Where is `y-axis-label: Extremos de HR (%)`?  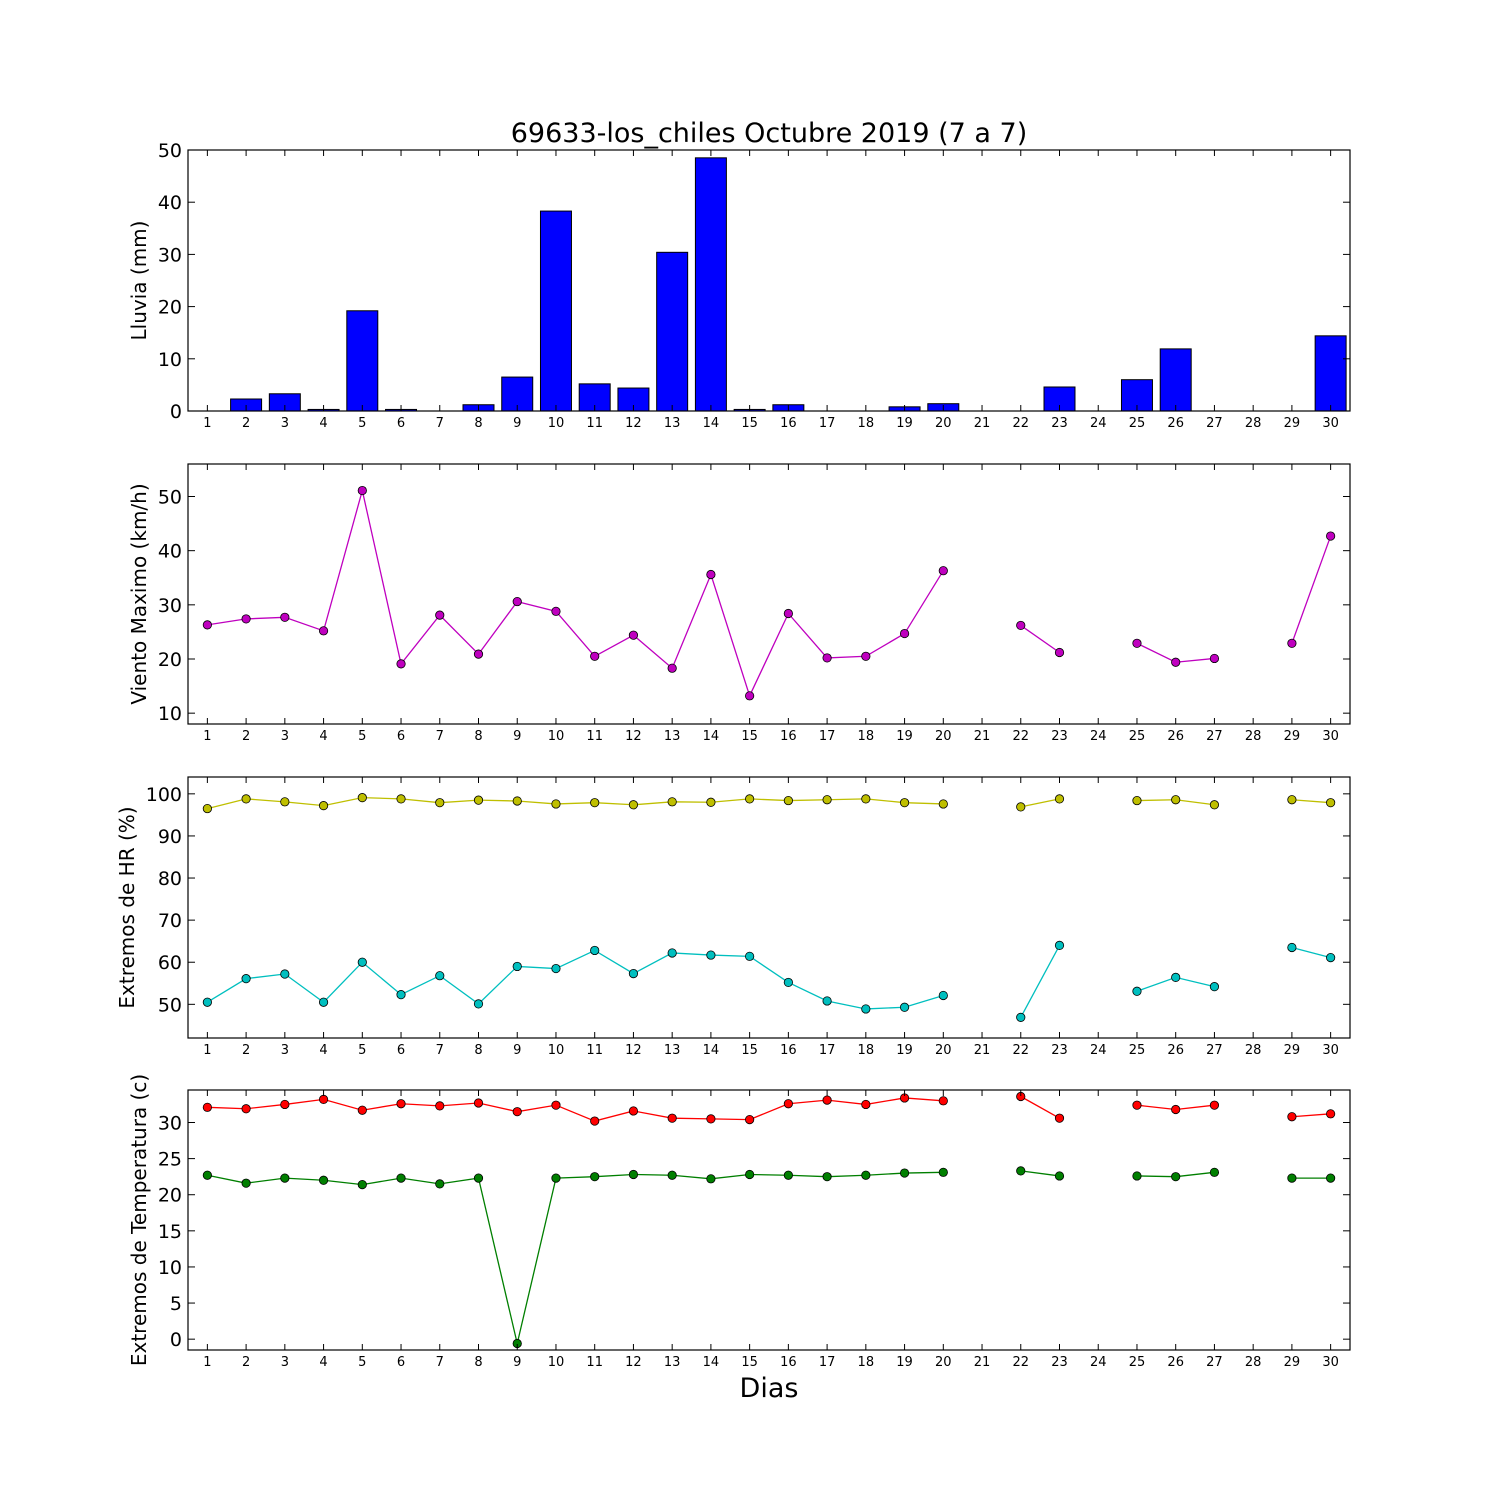 y-axis-label: Extremos de HR (%) is located at coordinates (127, 907).